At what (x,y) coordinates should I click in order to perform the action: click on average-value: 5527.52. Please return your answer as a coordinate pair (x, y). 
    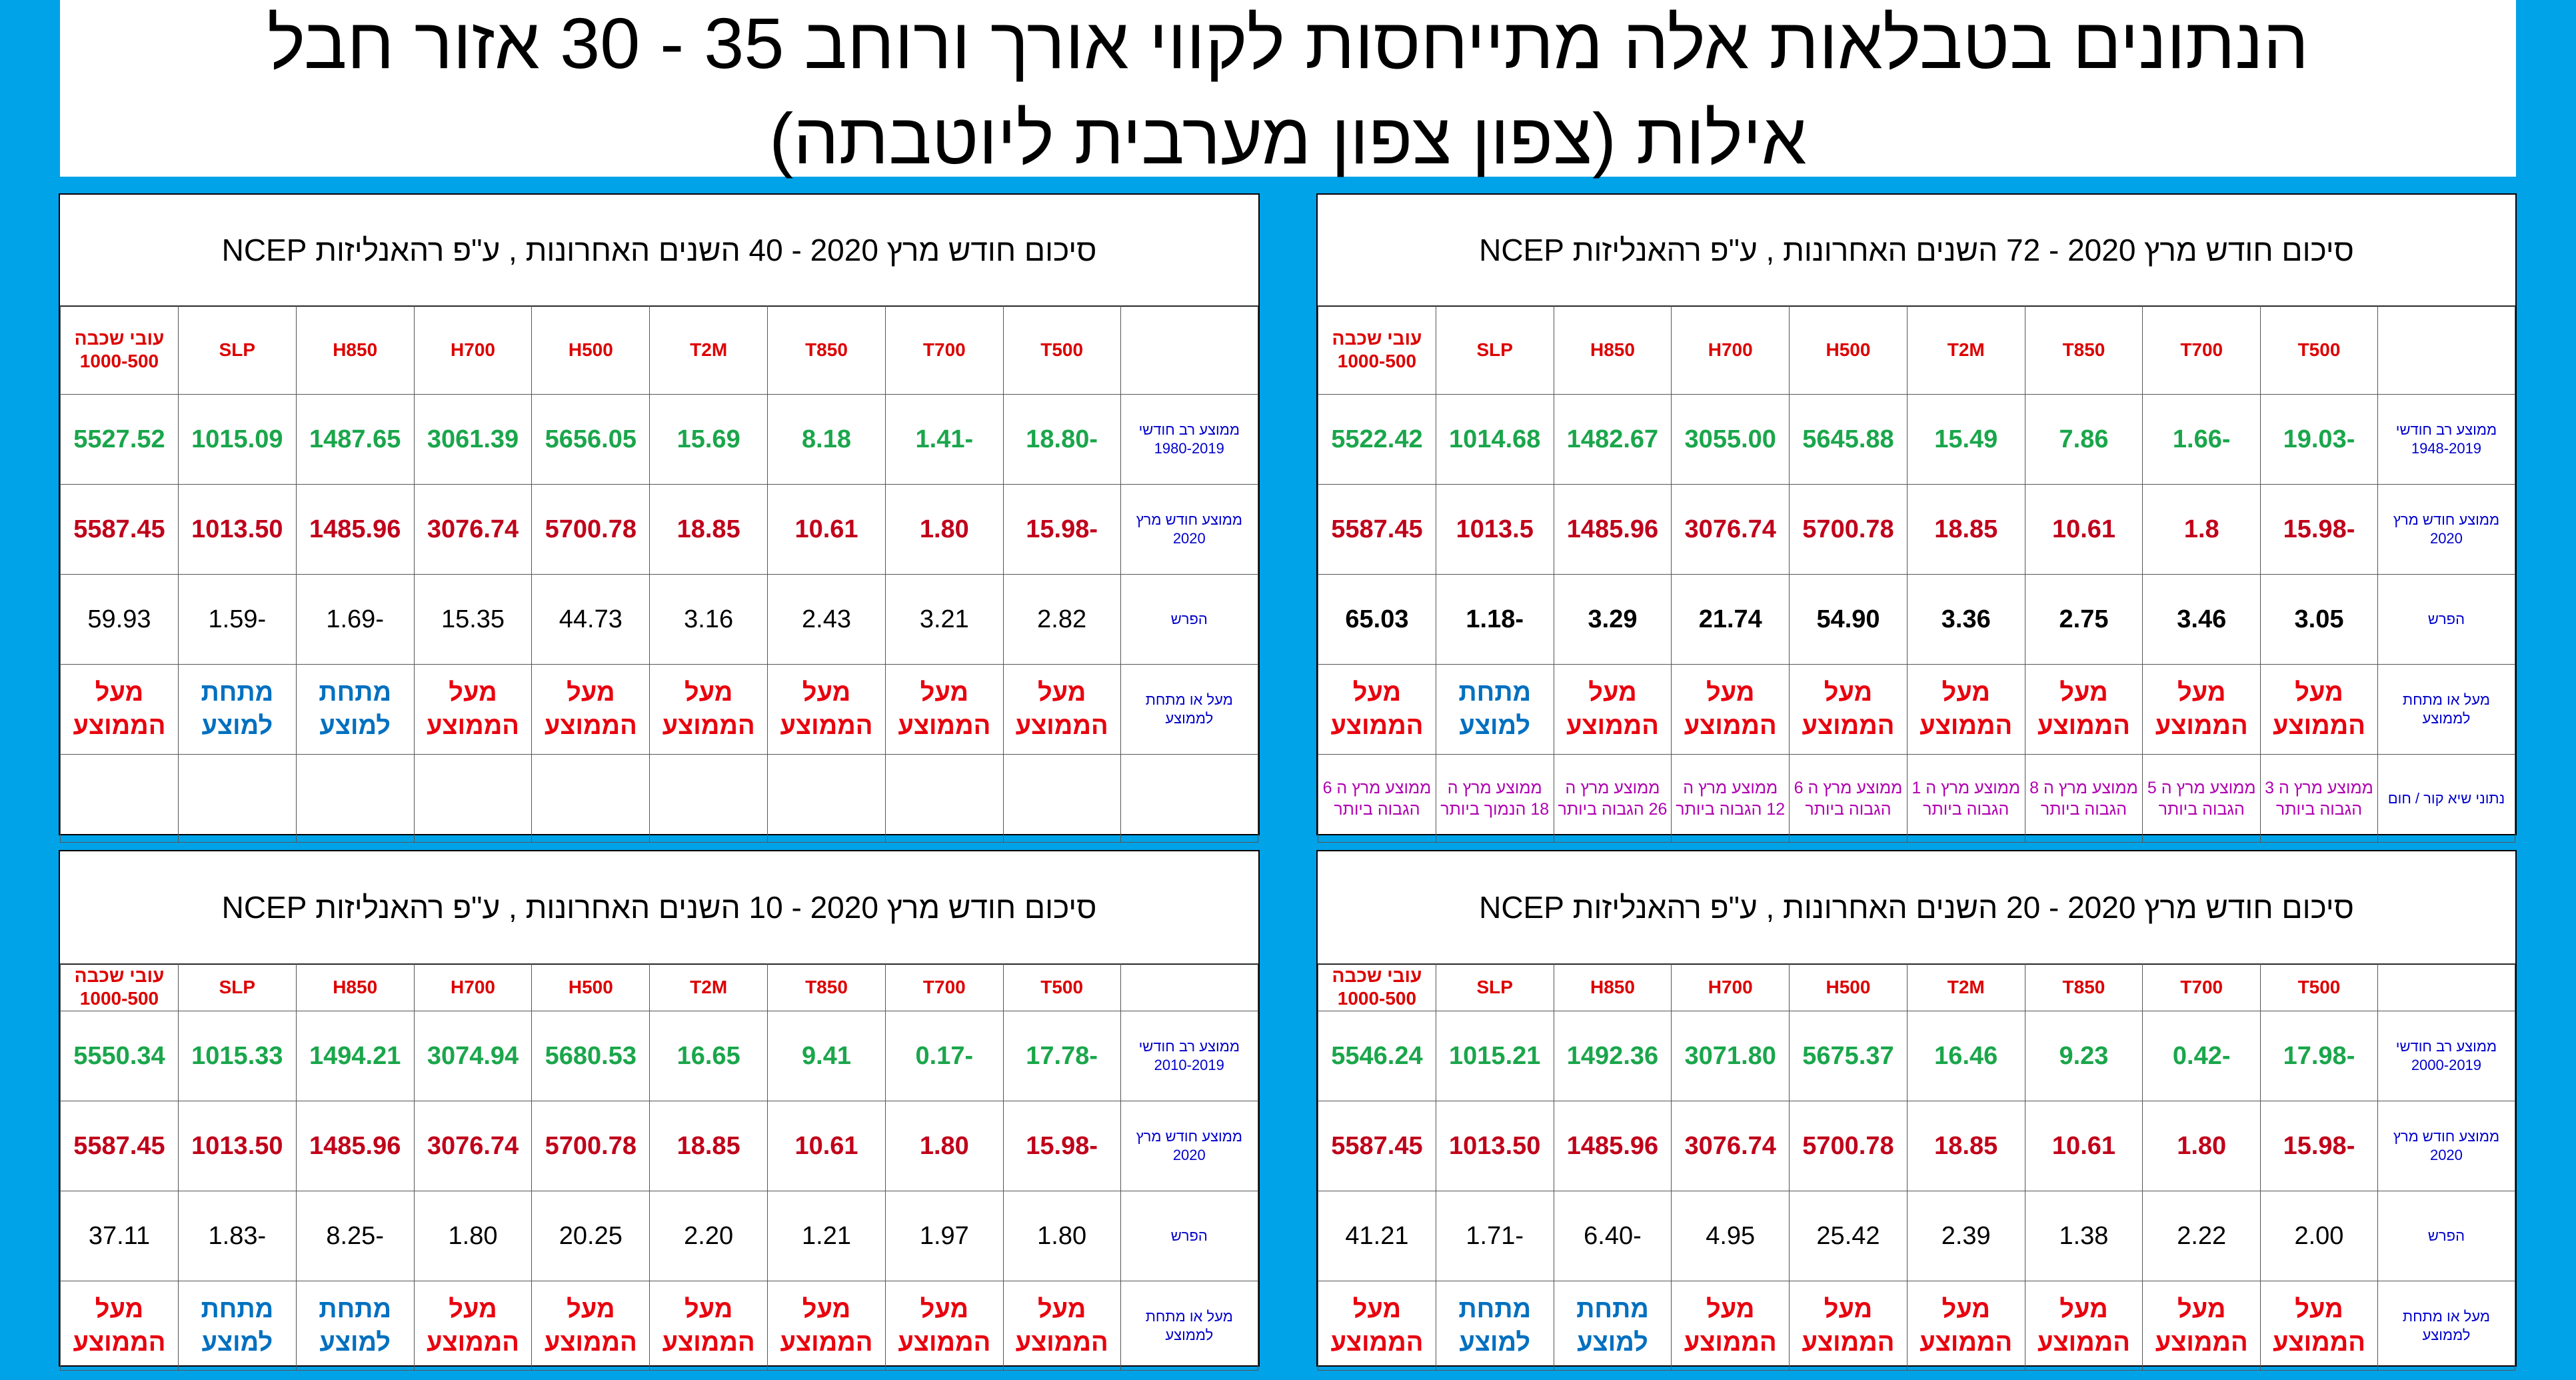
    Looking at the image, I should click on (119, 439).